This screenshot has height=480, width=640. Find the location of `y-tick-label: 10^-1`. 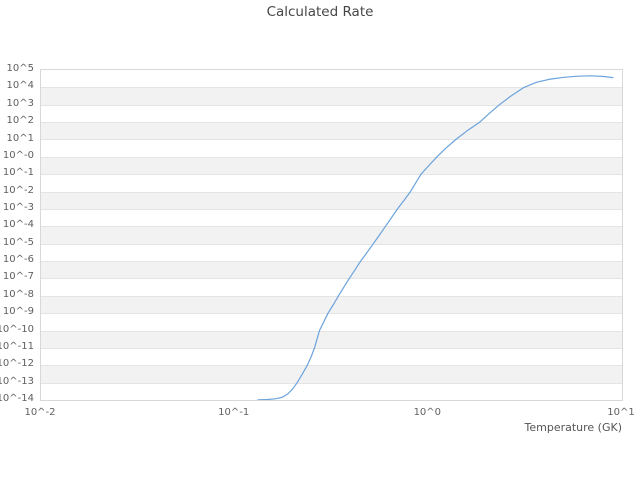

y-tick-label: 10^-1 is located at coordinates (18, 173).